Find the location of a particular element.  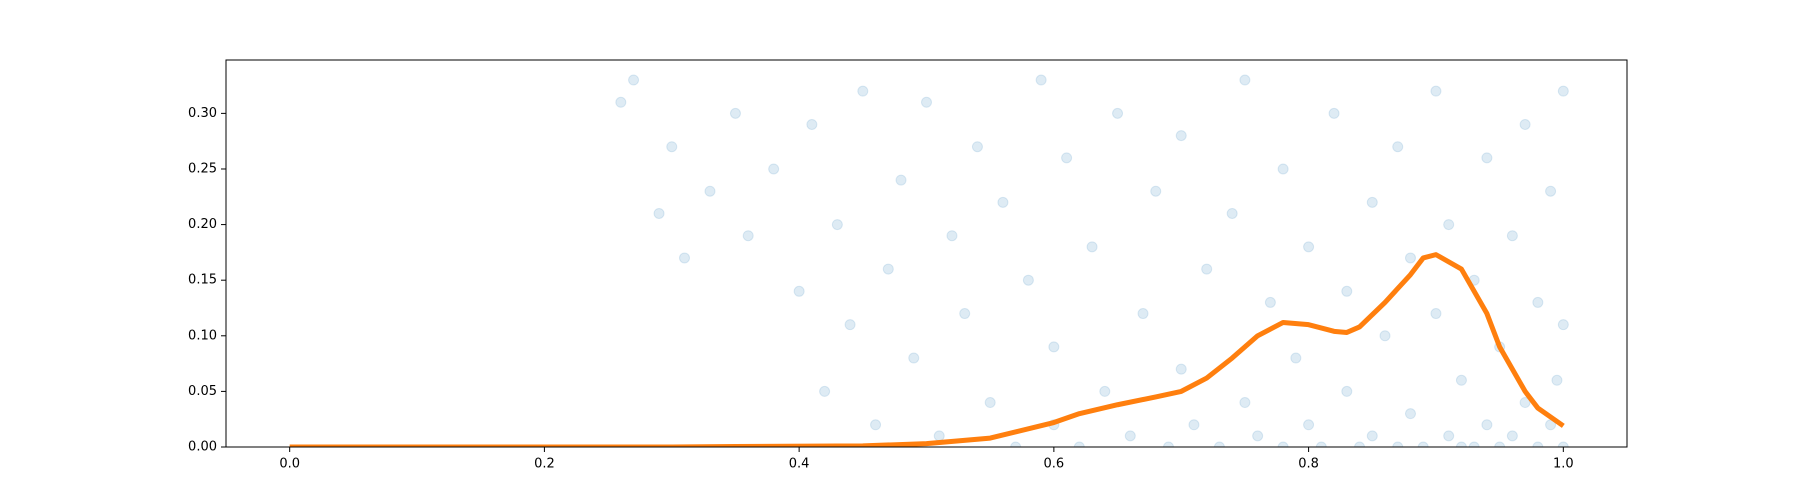

y-tick-label: 0.00 is located at coordinates (202, 447).